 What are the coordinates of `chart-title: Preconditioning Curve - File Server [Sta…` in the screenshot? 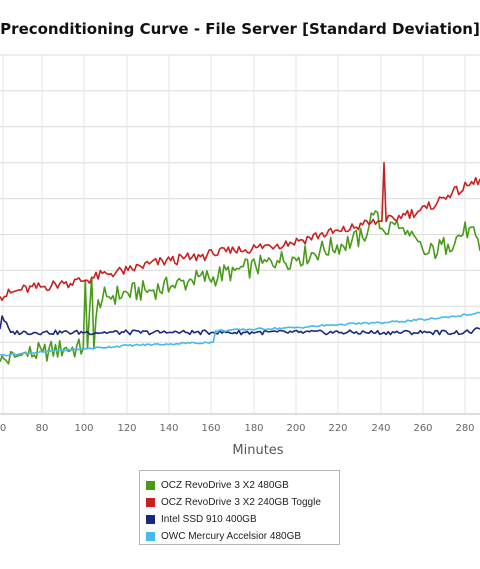 It's located at (240, 29).